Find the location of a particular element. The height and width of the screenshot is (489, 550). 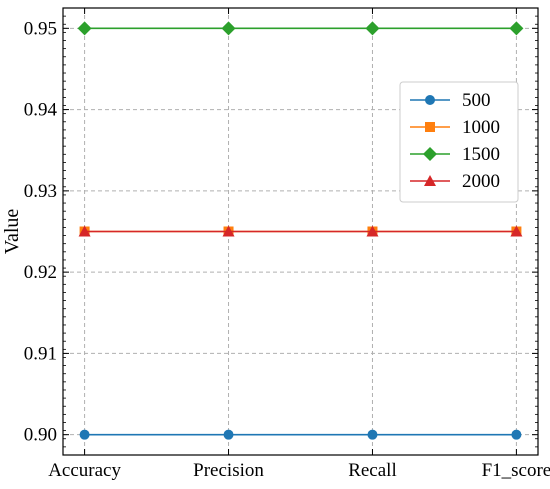

x-tick-label: Accuracy is located at coordinates (84, 470).